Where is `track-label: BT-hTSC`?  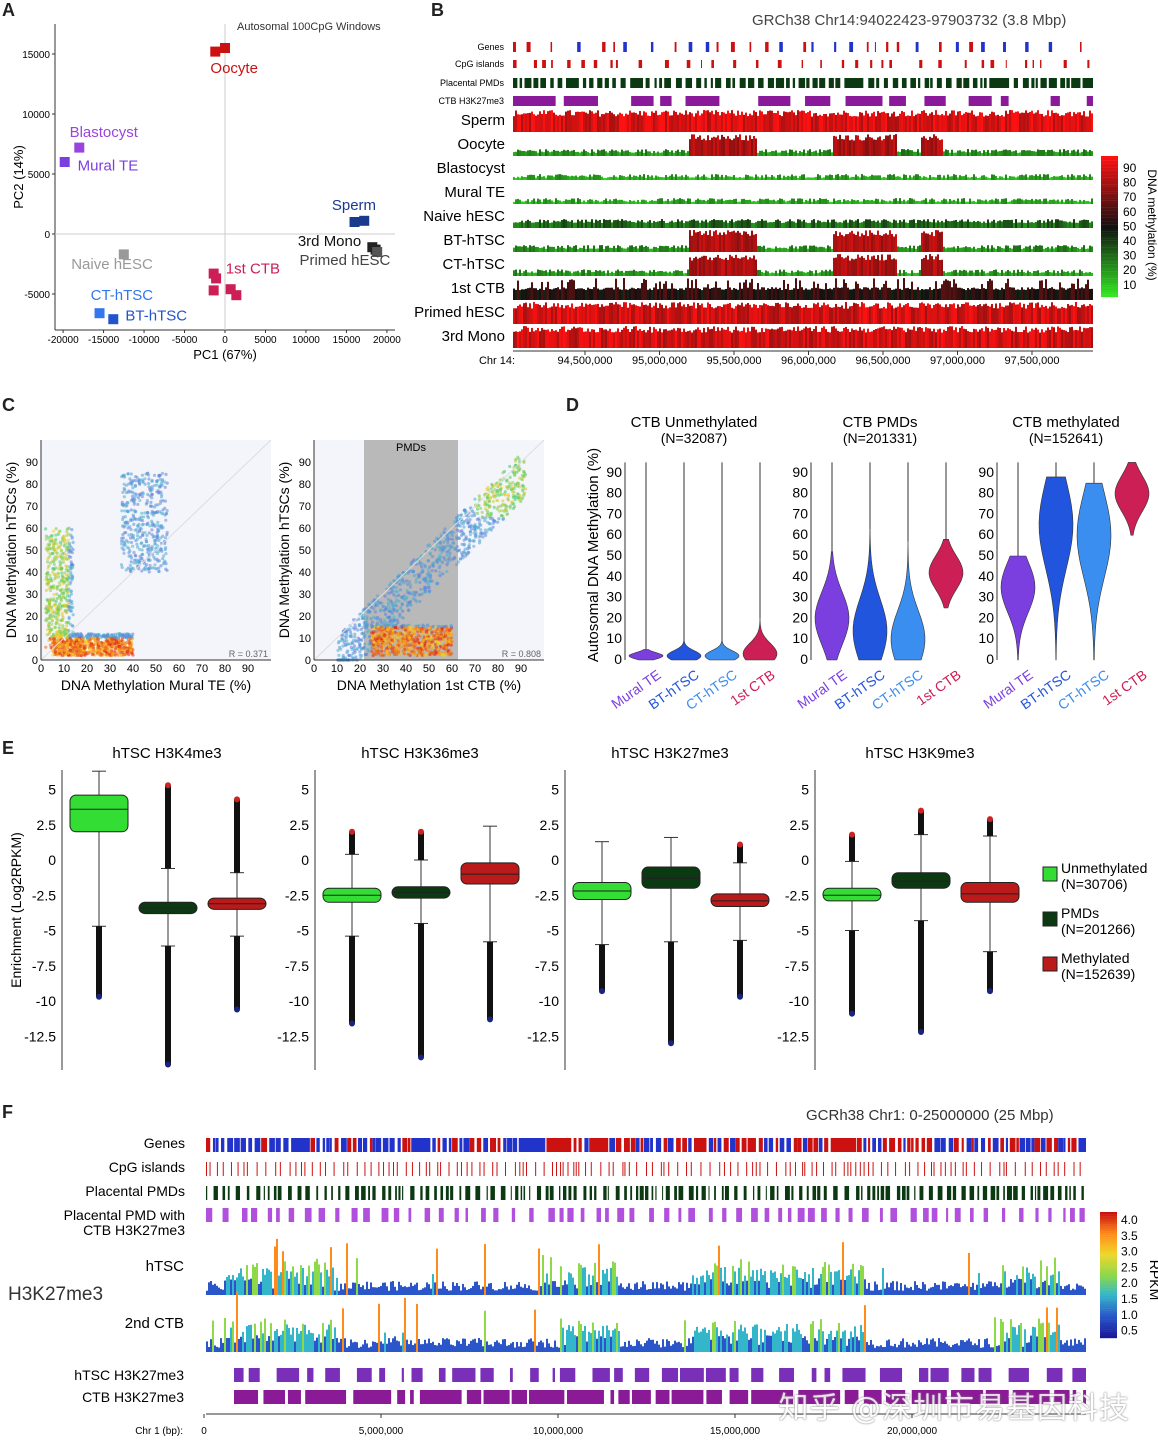
track-label: BT-hTSC is located at coordinates (474, 240).